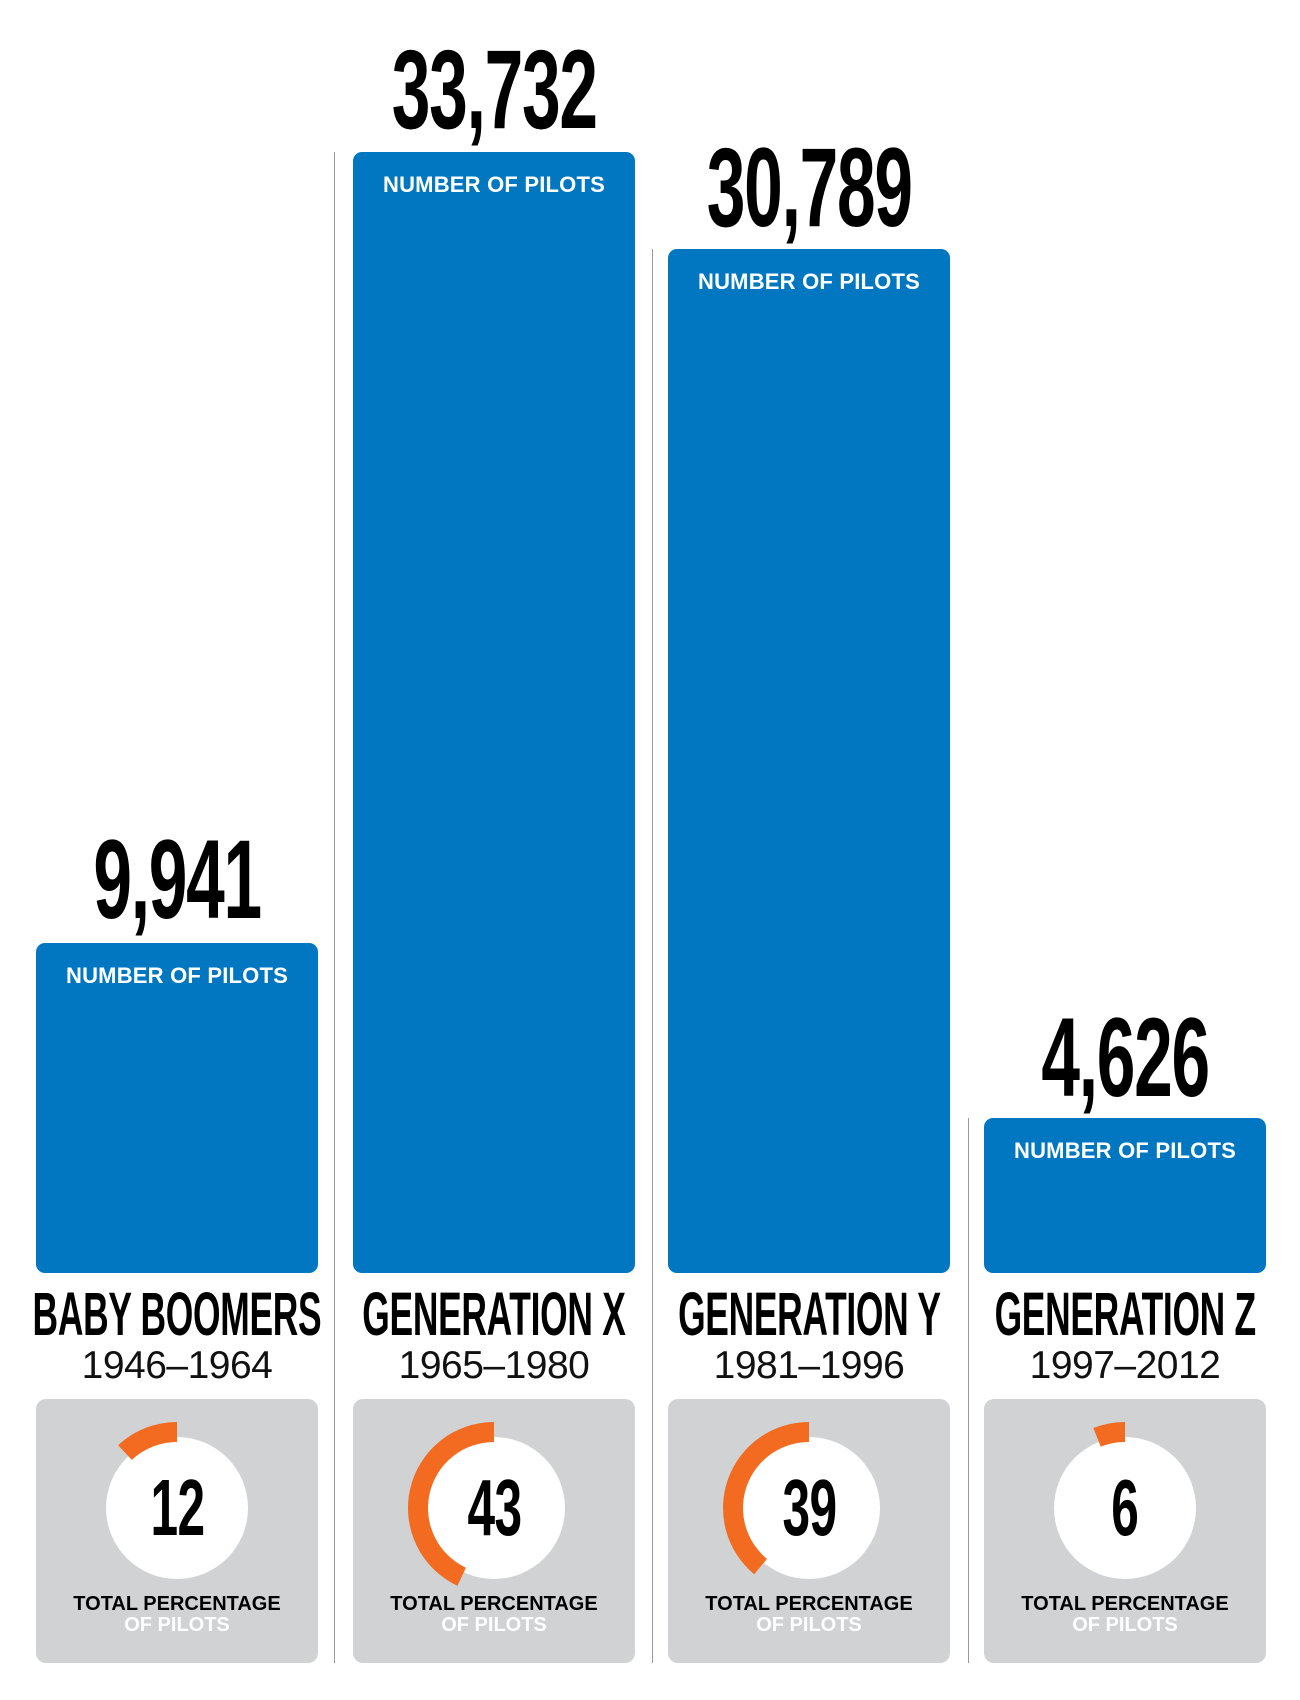  I want to click on generation-name: BABY BOOMERS, so click(177, 1313).